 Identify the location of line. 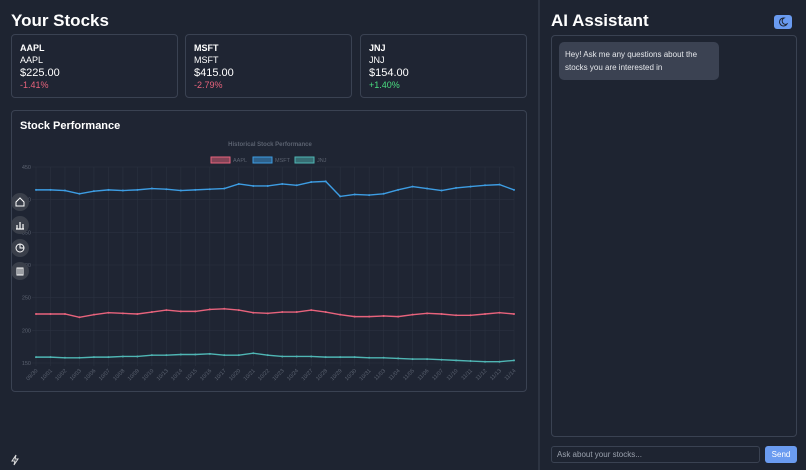
(275, 357).